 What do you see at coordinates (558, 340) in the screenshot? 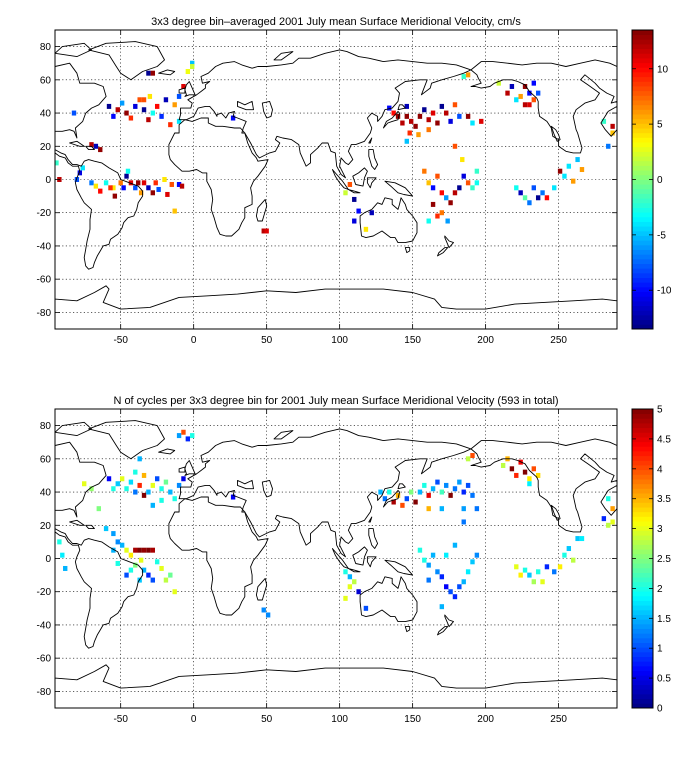
I see `x-tick-label: 250` at bounding box center [558, 340].